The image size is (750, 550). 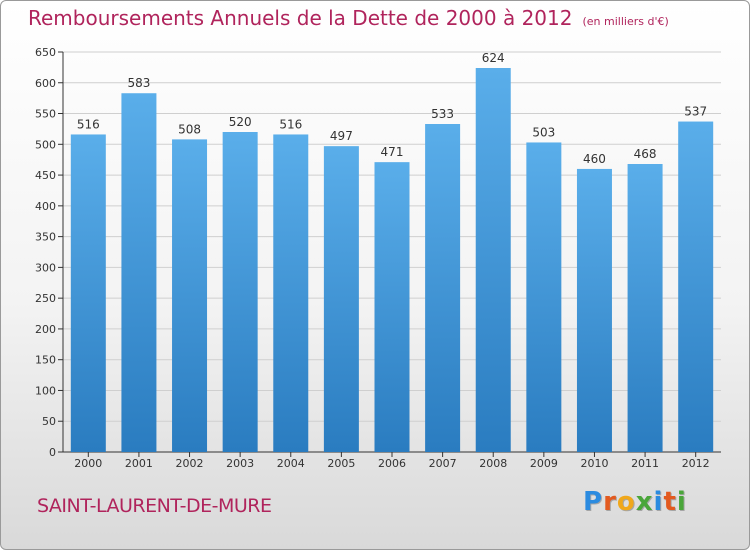 What do you see at coordinates (139, 463) in the screenshot?
I see `x-tick-label-2001: 2001` at bounding box center [139, 463].